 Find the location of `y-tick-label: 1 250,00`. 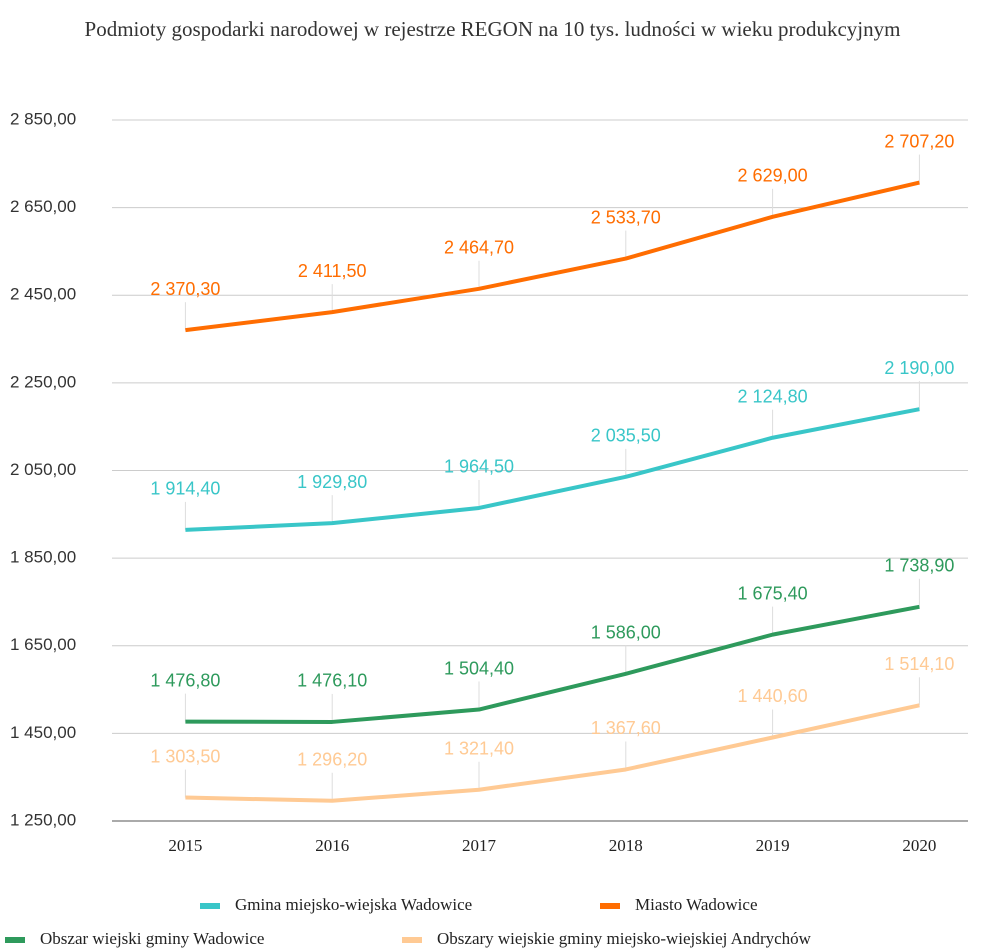

y-tick-label: 1 250,00 is located at coordinates (43, 819).